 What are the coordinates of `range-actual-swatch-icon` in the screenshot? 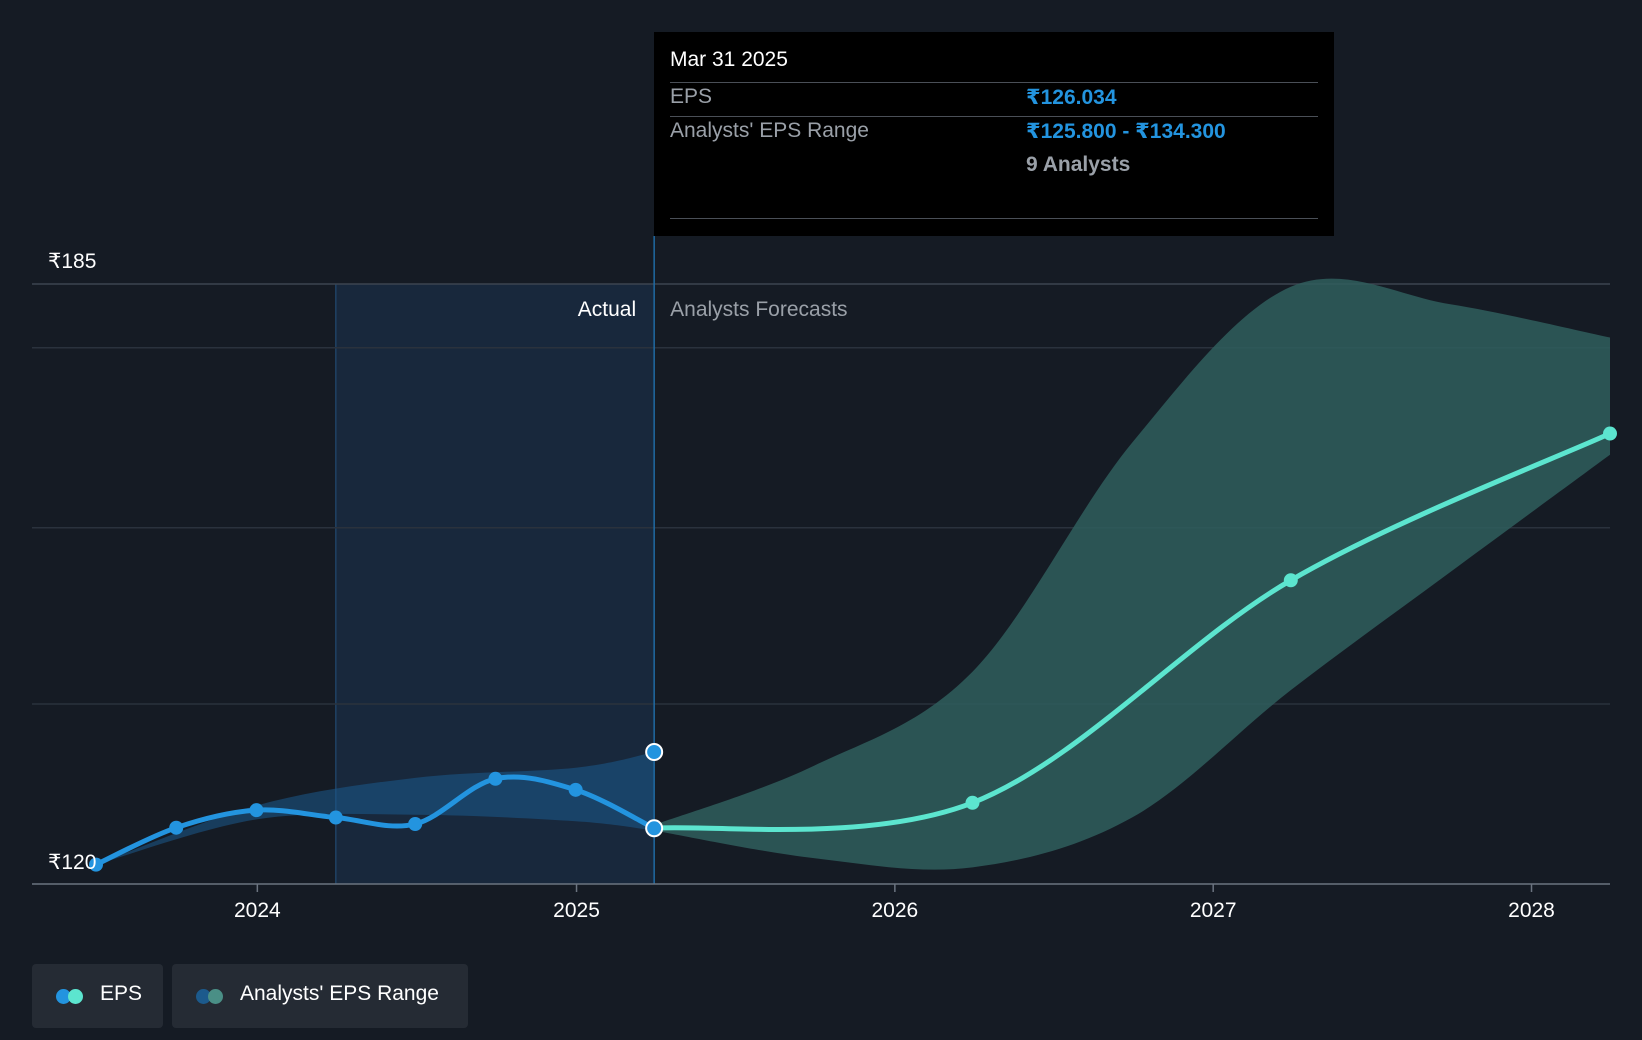 It's located at (203, 996).